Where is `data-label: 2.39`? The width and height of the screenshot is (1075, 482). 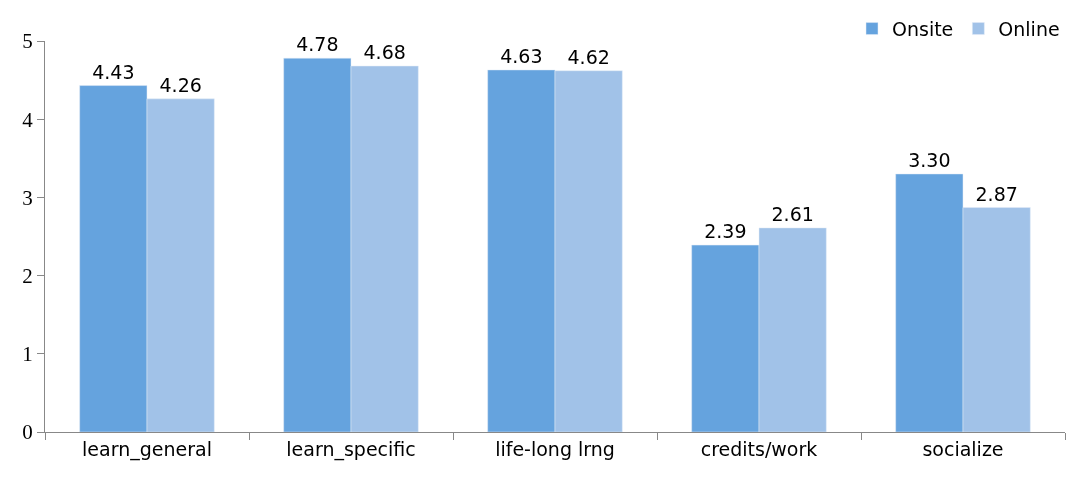
data-label: 2.39 is located at coordinates (725, 231).